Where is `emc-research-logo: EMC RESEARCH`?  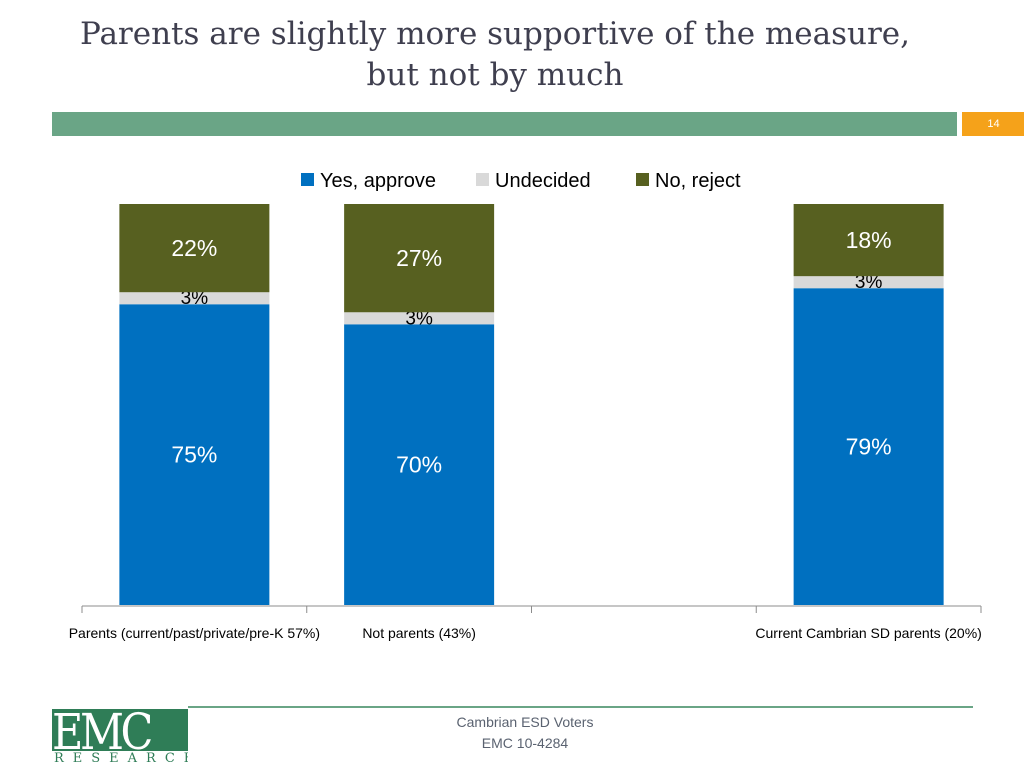
emc-research-logo: EMC RESEARCH is located at coordinates (120, 737).